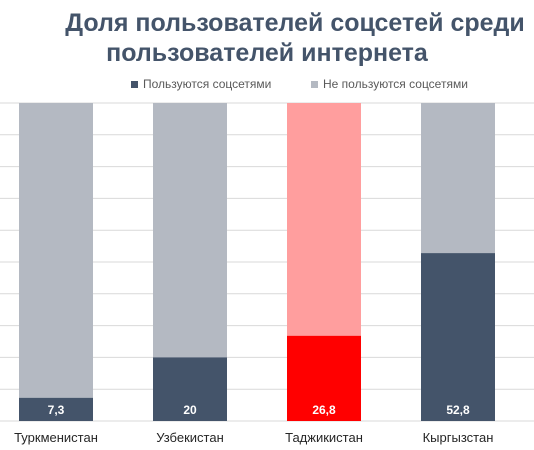 The height and width of the screenshot is (450, 534). I want to click on legend-label-unused: Не пользуются соцсетями, so click(395, 84).